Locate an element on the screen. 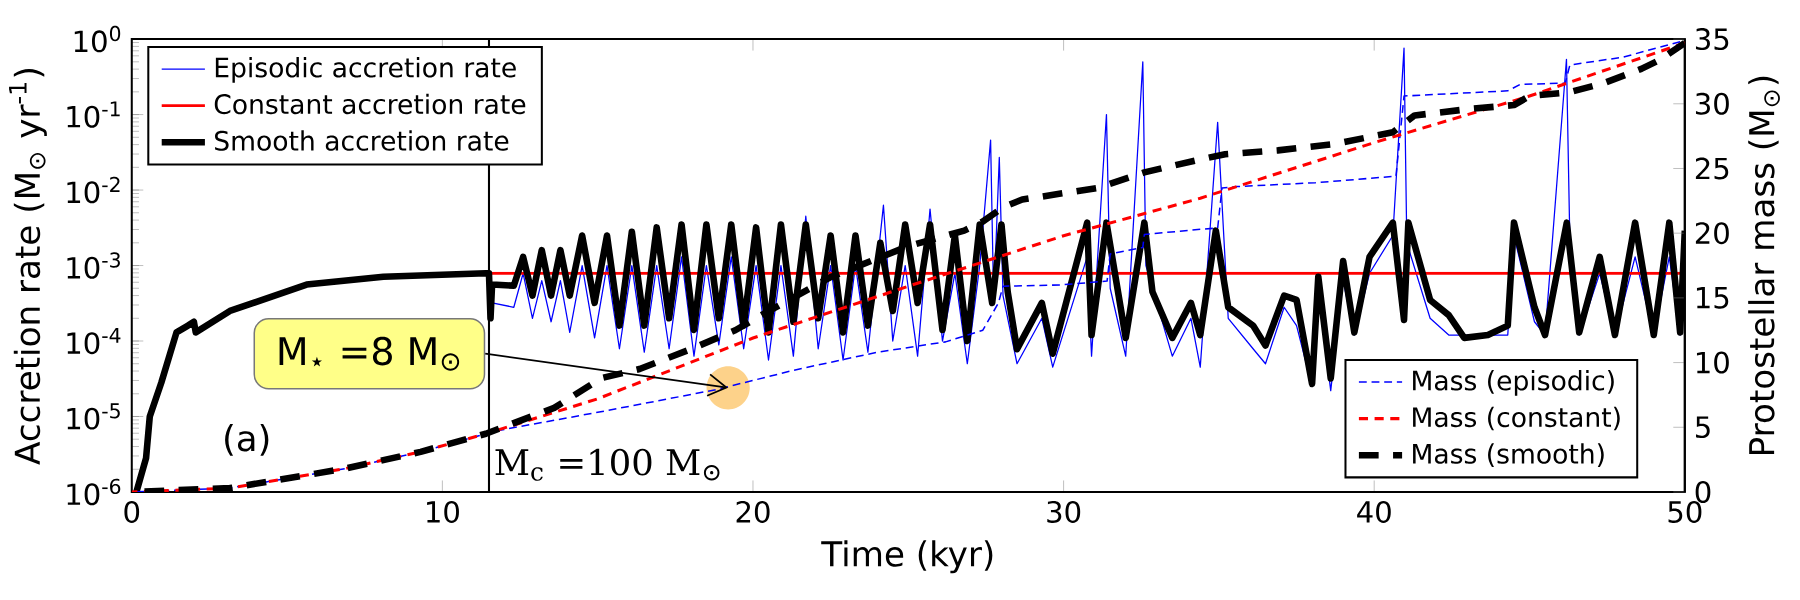 This screenshot has width=1800, height=600. annotation: M$_{c}$ =100 M$_{⊙}$ is located at coordinates (607, 464).